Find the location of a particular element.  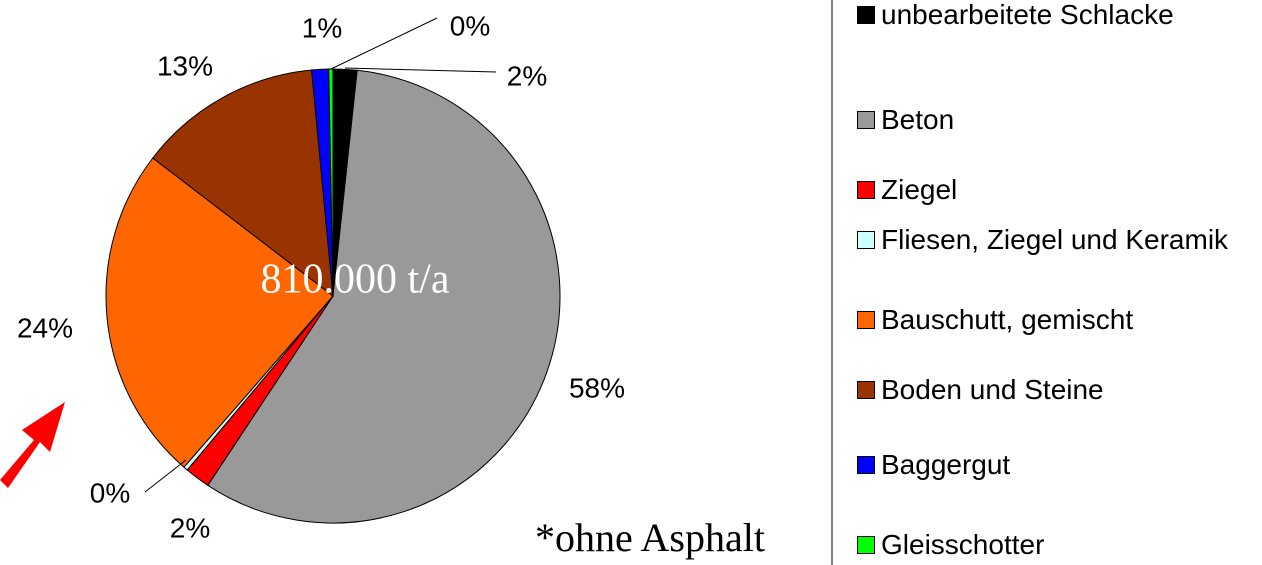

legend-item: Fliesen, Ziegel und Keramik is located at coordinates (1056, 240).